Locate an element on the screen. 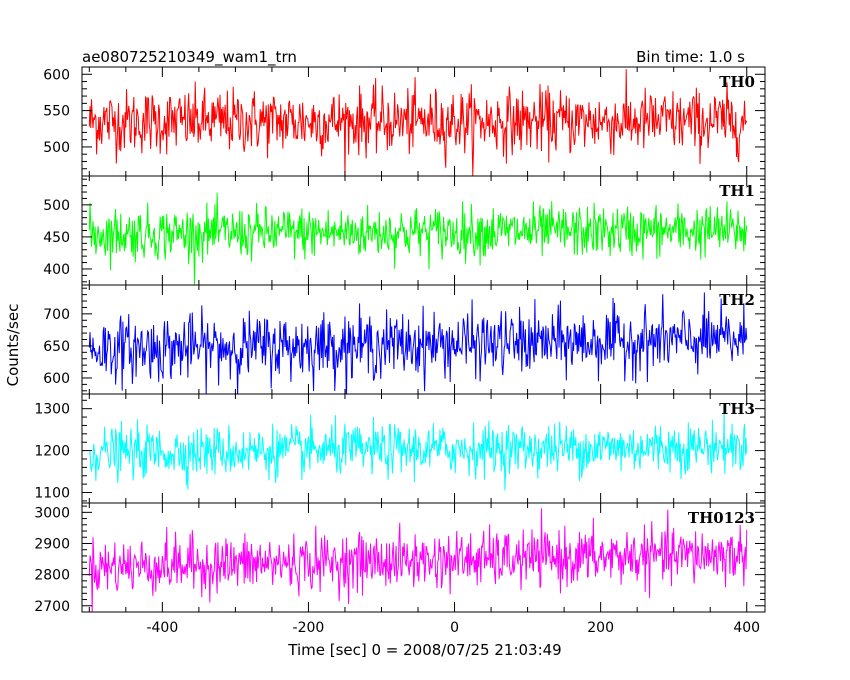  panel-label: TH2 is located at coordinates (737, 300).